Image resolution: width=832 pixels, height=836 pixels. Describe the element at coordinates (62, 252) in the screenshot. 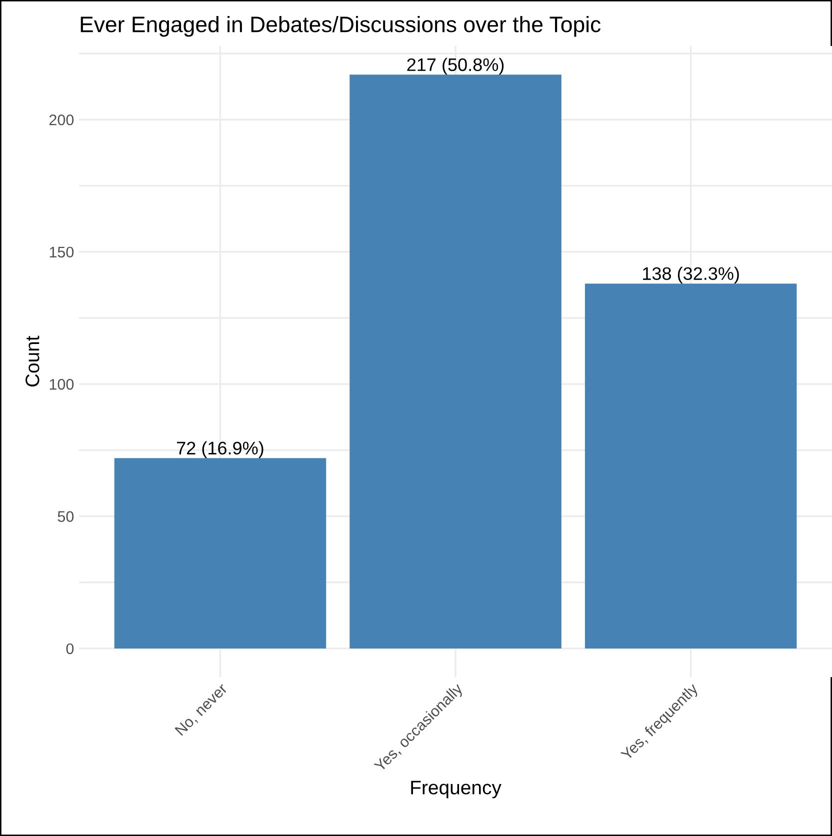

I see `y-tick-label: 150` at that location.